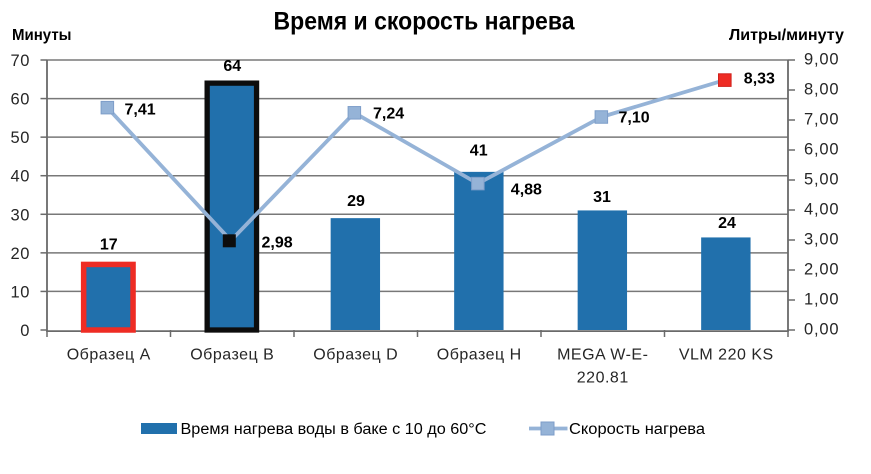 The width and height of the screenshot is (871, 474). Describe the element at coordinates (821, 210) in the screenshot. I see `svg-text: 4,00` at that location.